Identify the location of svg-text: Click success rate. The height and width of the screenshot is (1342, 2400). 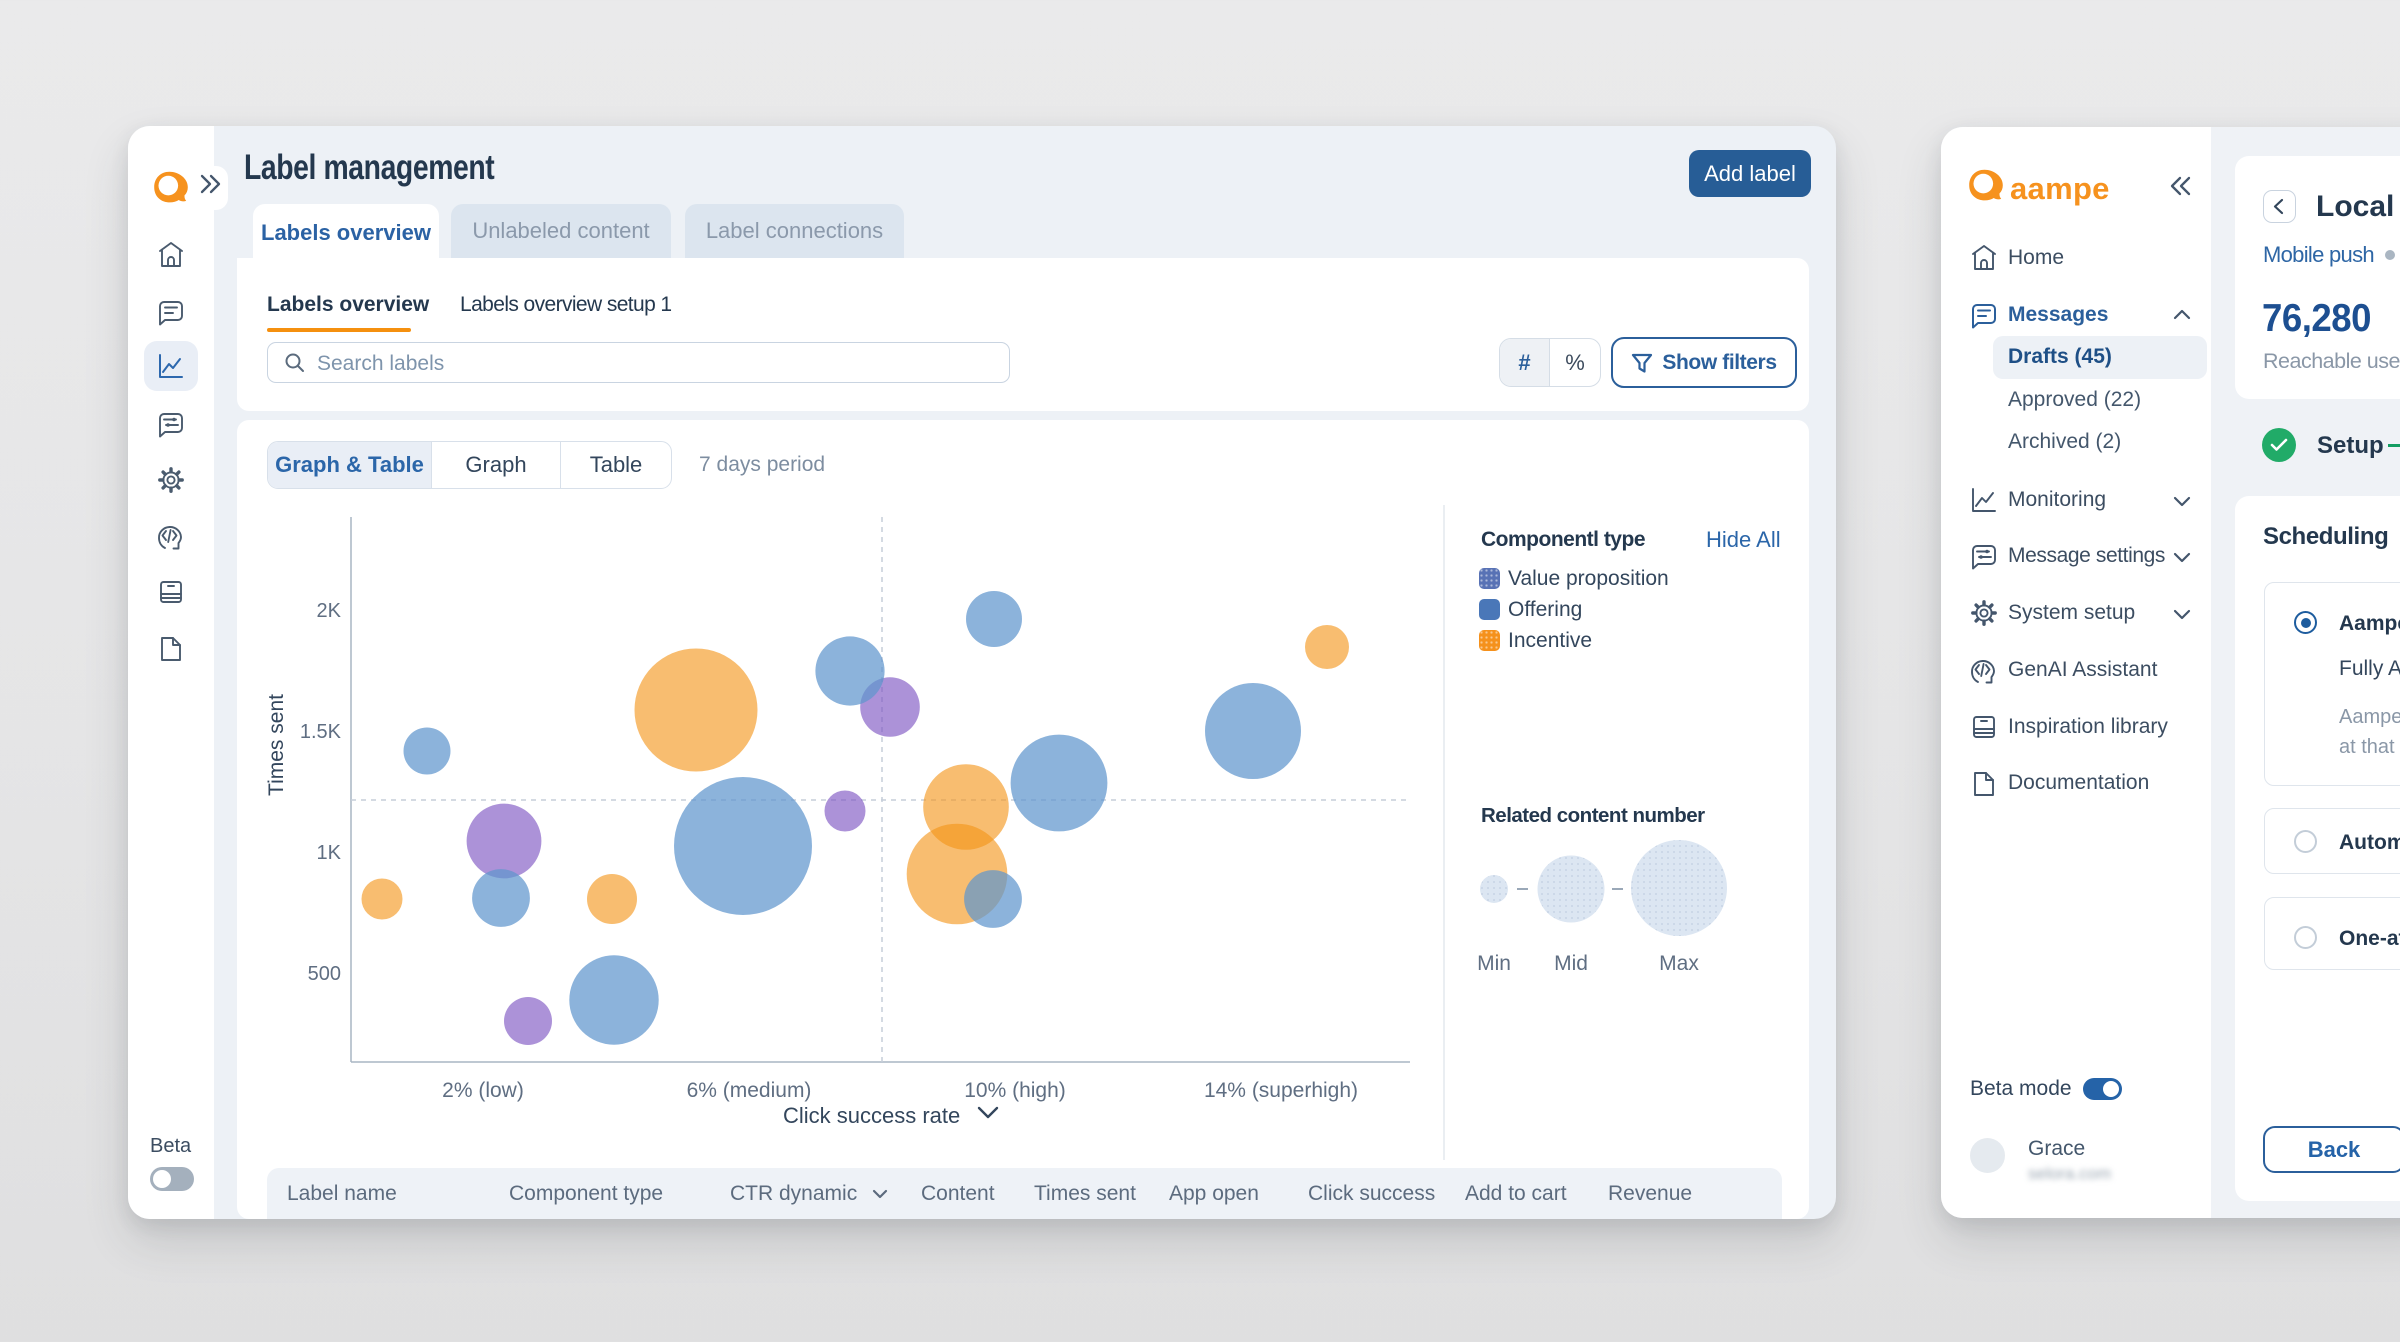
(871, 1115).